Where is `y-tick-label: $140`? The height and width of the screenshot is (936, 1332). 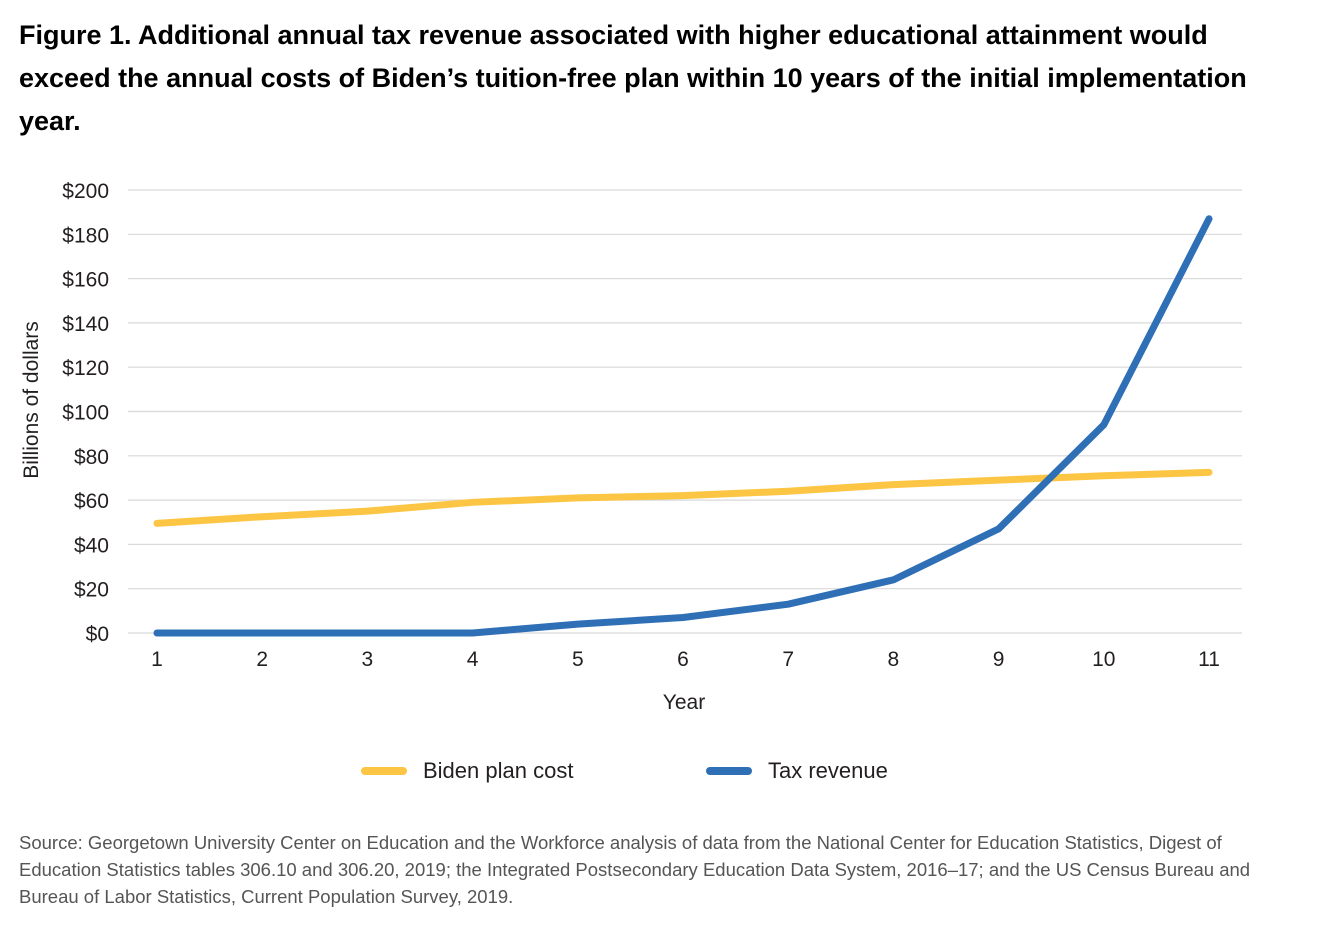
y-tick-label: $140 is located at coordinates (85, 324).